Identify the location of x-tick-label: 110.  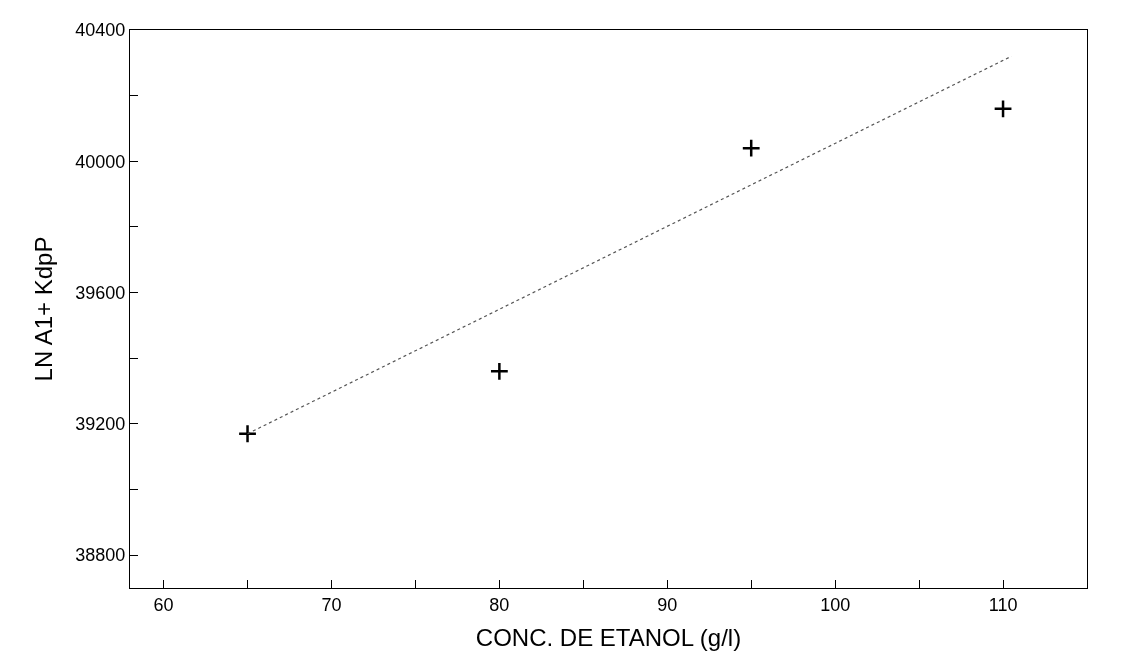
(1003, 604).